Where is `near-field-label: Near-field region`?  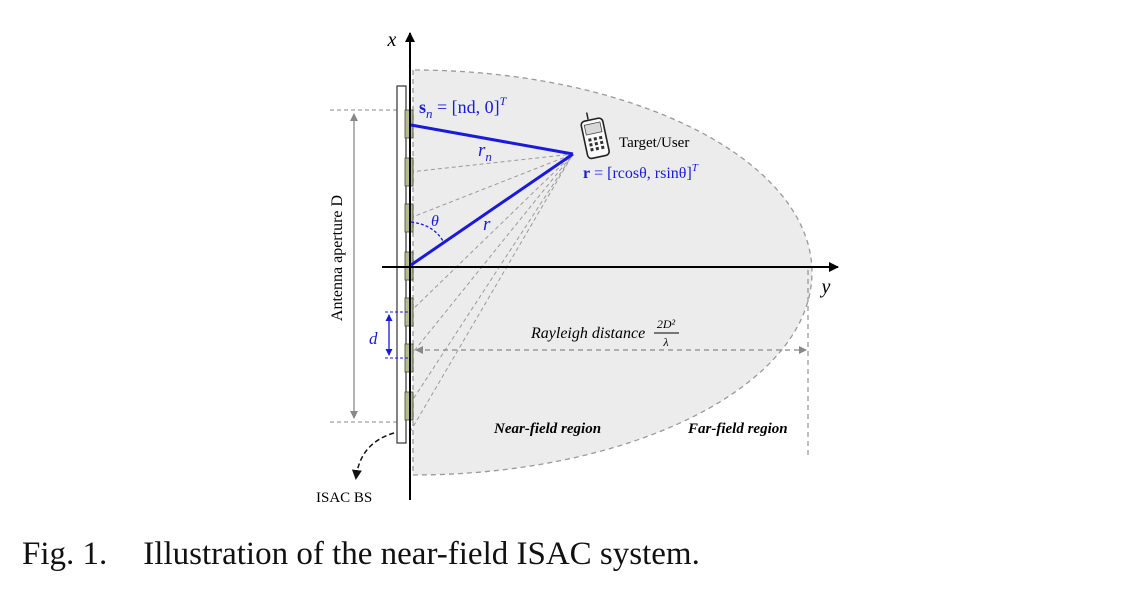 near-field-label: Near-field region is located at coordinates (547, 429).